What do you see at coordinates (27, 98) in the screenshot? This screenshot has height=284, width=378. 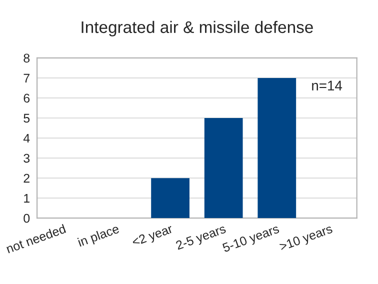 I see `y-tick-label: 6` at bounding box center [27, 98].